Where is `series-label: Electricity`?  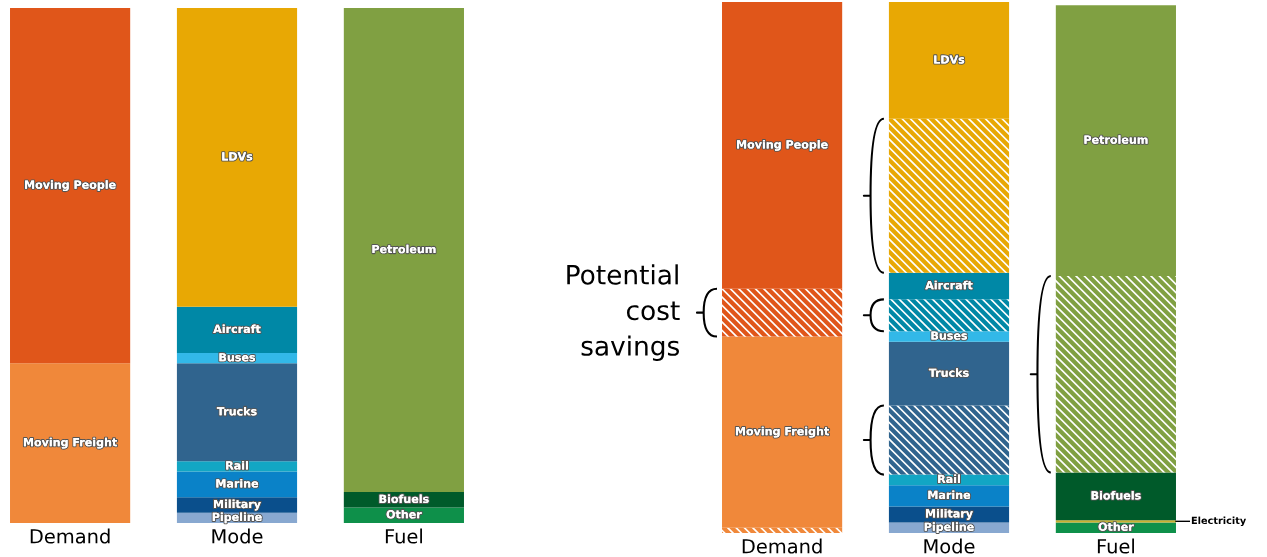 series-label: Electricity is located at coordinates (1219, 521).